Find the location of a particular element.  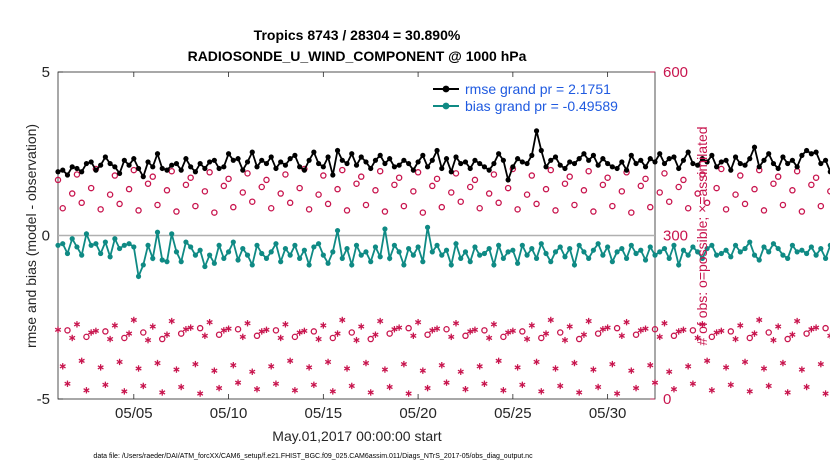

x-axis-label: May.01,2017 00:00:00 start is located at coordinates (357, 436).